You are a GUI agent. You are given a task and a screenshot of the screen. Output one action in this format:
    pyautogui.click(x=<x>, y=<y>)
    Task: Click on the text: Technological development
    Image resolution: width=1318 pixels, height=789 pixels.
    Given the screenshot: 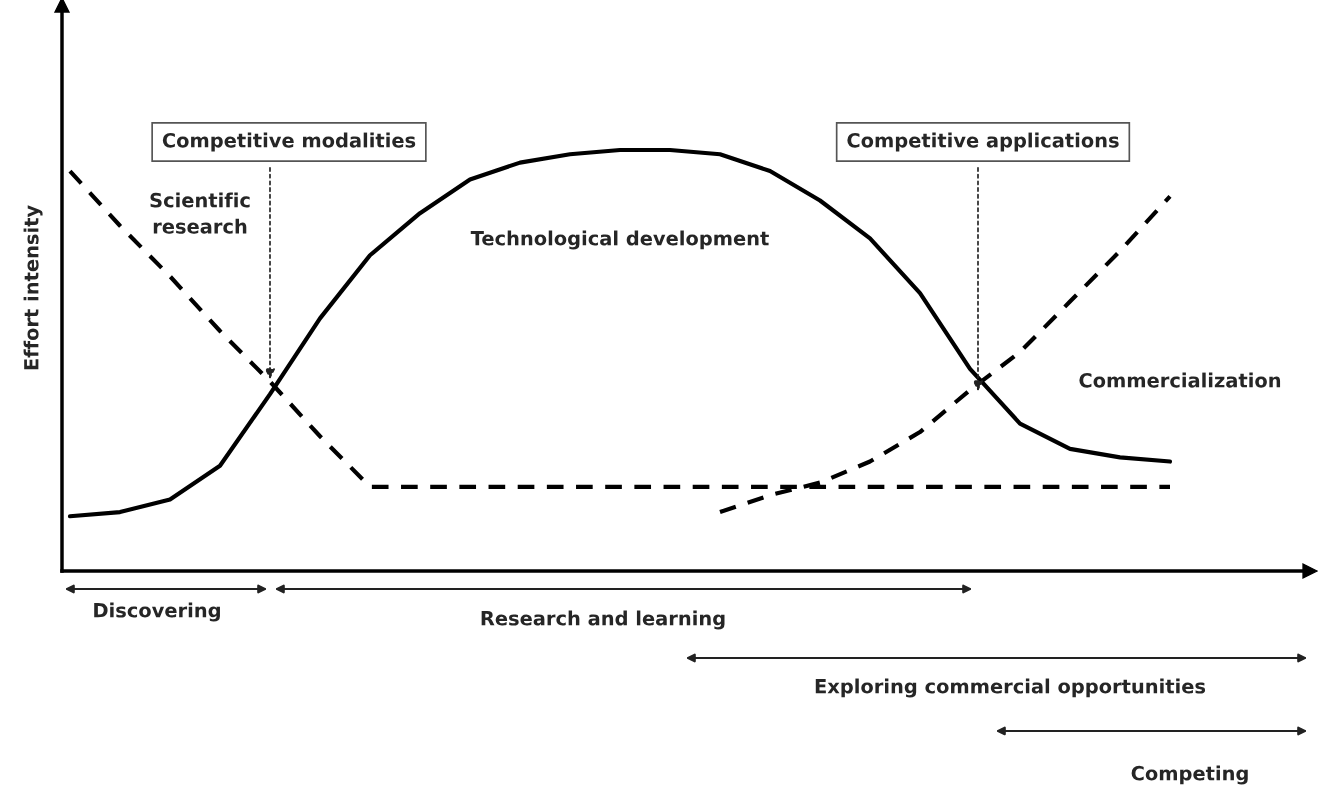 What is the action you would take?
    pyautogui.click(x=619, y=240)
    